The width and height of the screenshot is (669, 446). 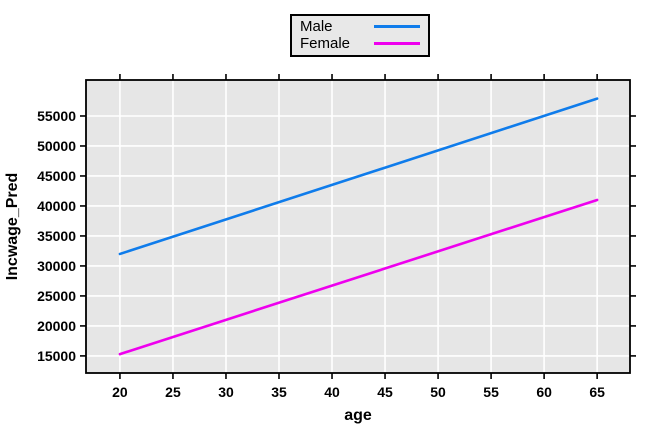 What do you see at coordinates (597, 392) in the screenshot?
I see `x-tick-label: 65` at bounding box center [597, 392].